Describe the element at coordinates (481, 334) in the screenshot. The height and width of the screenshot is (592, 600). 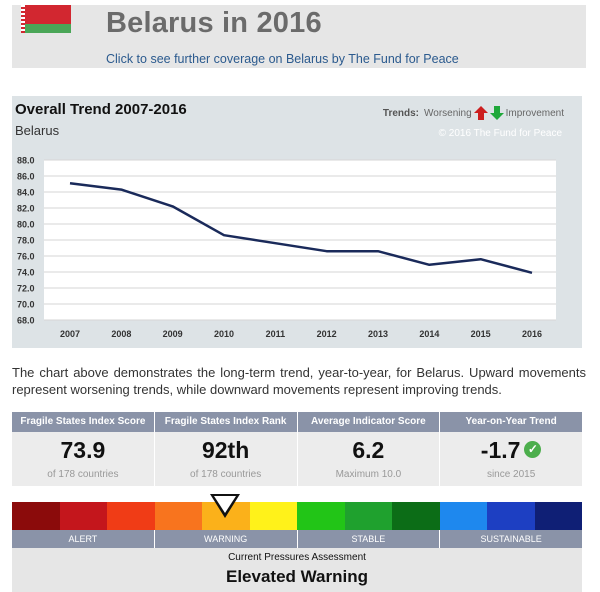
I see `x-tick-label: 2015` at that location.